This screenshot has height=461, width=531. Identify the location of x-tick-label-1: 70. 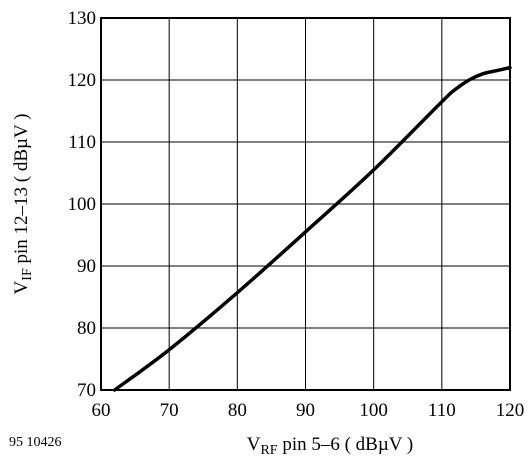
(169, 410).